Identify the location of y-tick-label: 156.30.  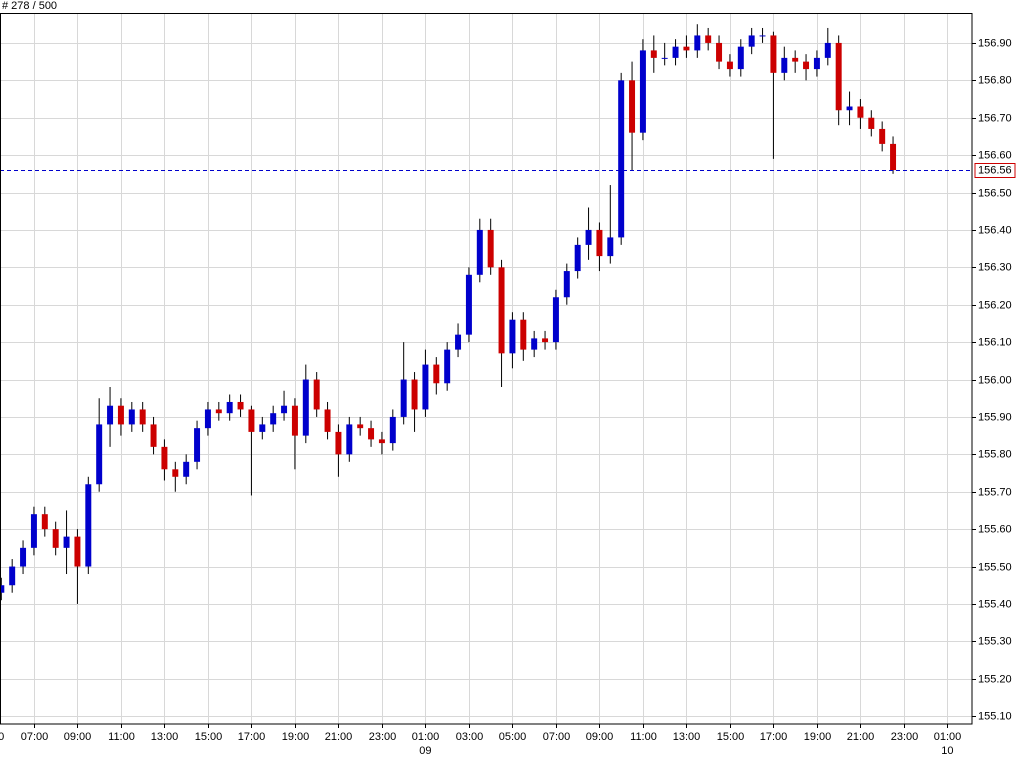
(995, 267).